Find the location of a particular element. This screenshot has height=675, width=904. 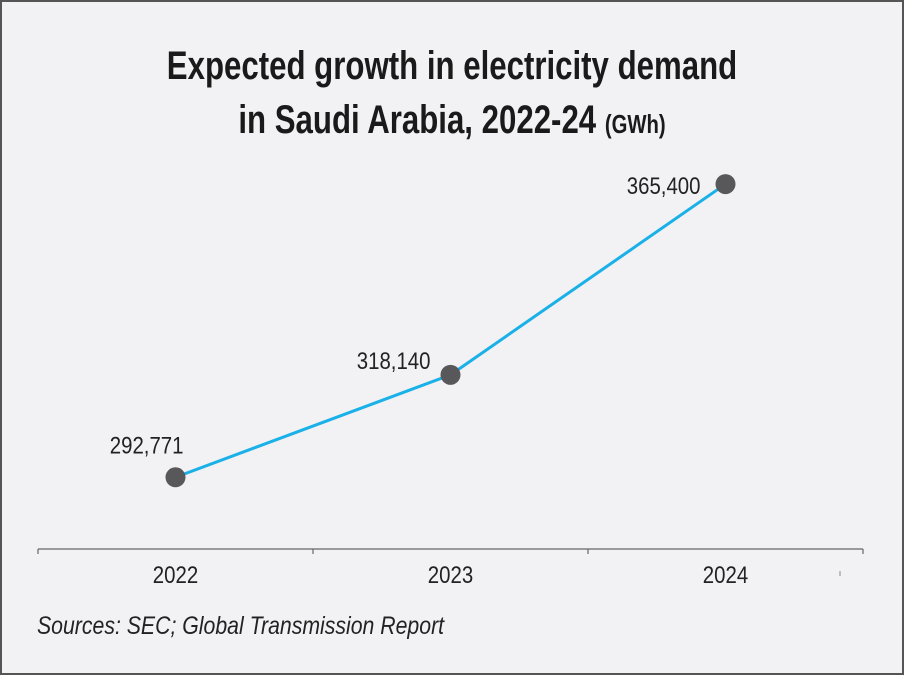

chart-title-line2-text: in Saudi Arabia, 2022-24 is located at coordinates (417, 120).